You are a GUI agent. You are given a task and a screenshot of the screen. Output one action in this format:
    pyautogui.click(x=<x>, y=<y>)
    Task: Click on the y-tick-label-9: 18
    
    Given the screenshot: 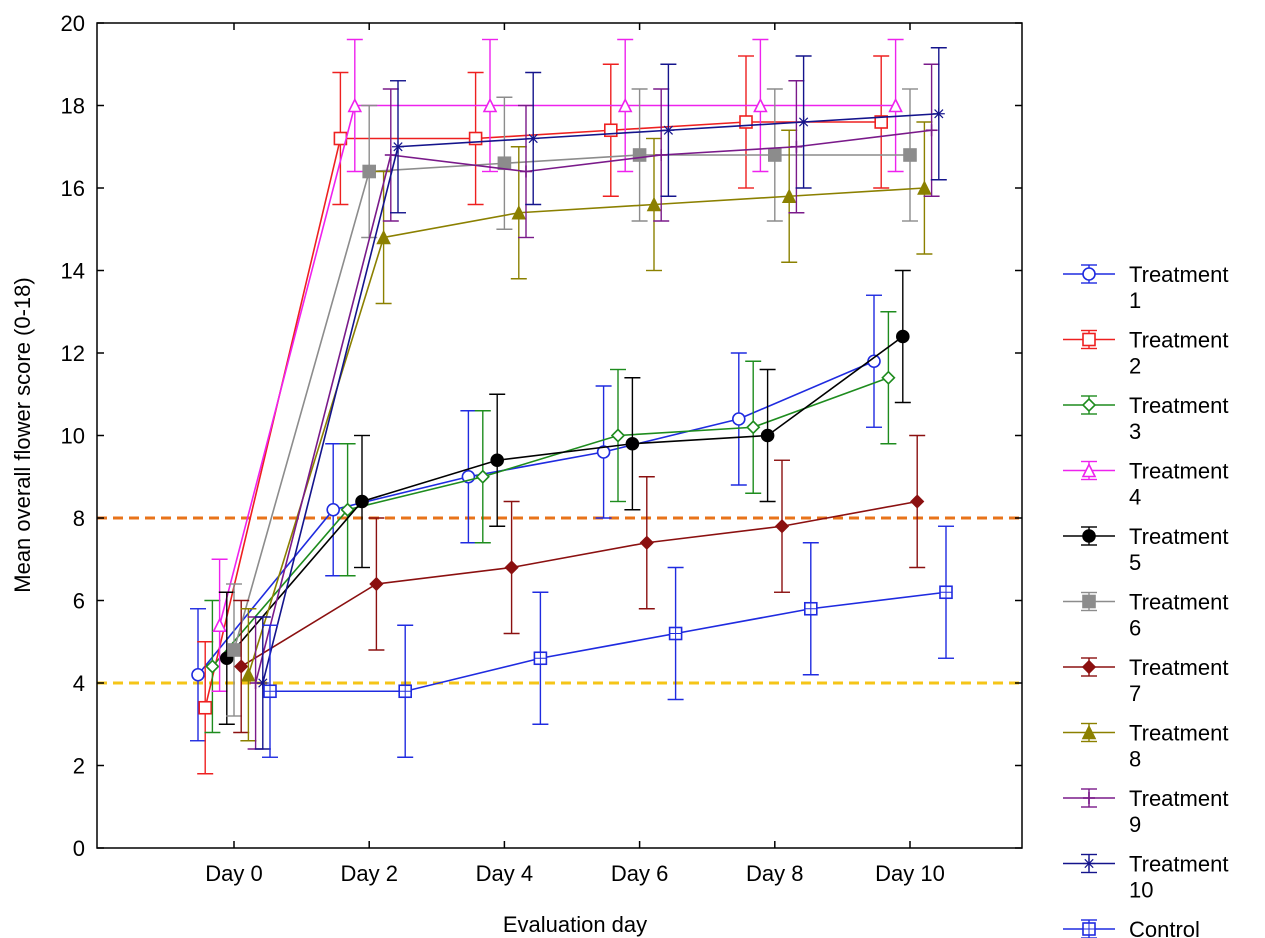 What is the action you would take?
    pyautogui.click(x=73, y=106)
    